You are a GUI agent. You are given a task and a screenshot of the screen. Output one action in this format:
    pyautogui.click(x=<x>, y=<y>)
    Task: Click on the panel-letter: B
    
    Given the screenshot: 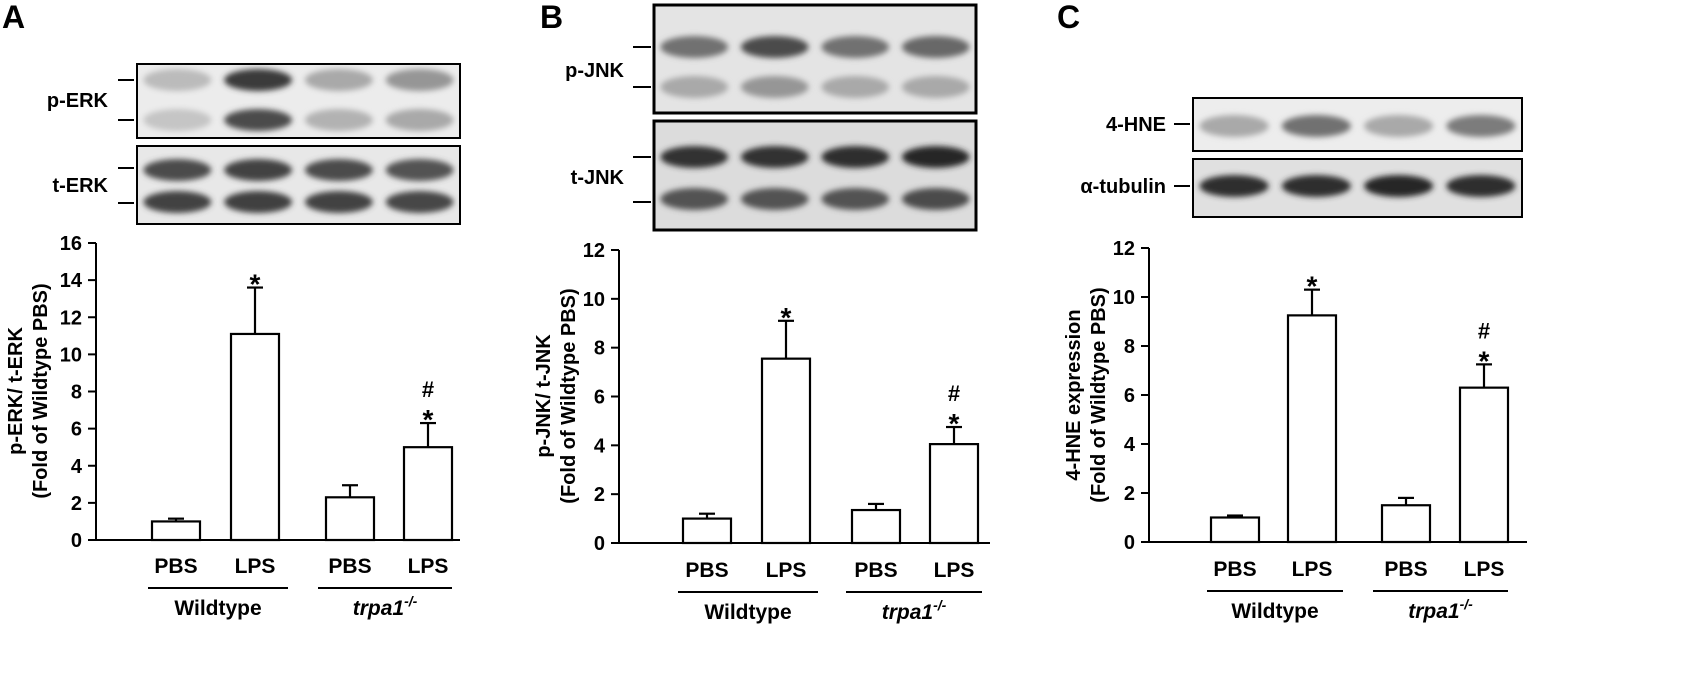 What is the action you would take?
    pyautogui.click(x=551, y=17)
    